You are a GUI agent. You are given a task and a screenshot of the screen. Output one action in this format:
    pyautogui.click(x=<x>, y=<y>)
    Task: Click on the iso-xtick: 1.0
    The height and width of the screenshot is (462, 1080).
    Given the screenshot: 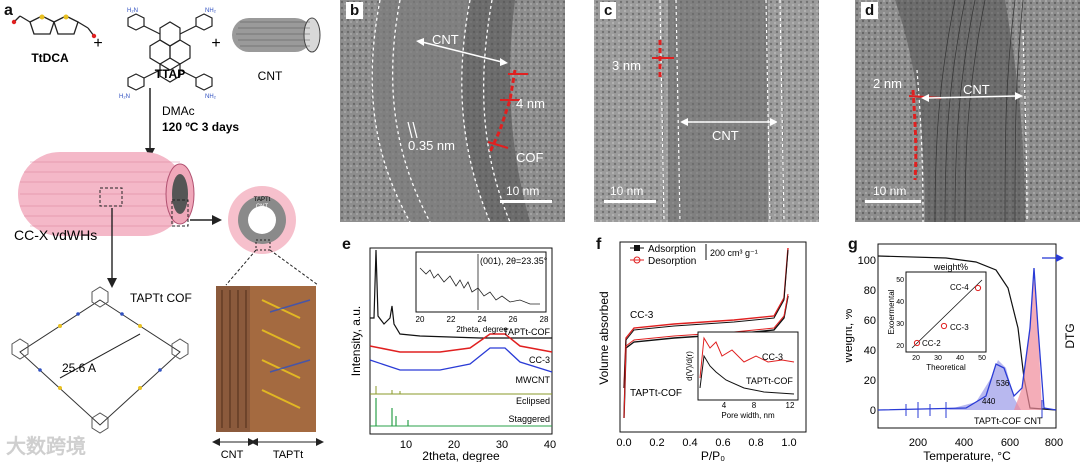 What is the action you would take?
    pyautogui.click(x=788, y=443)
    